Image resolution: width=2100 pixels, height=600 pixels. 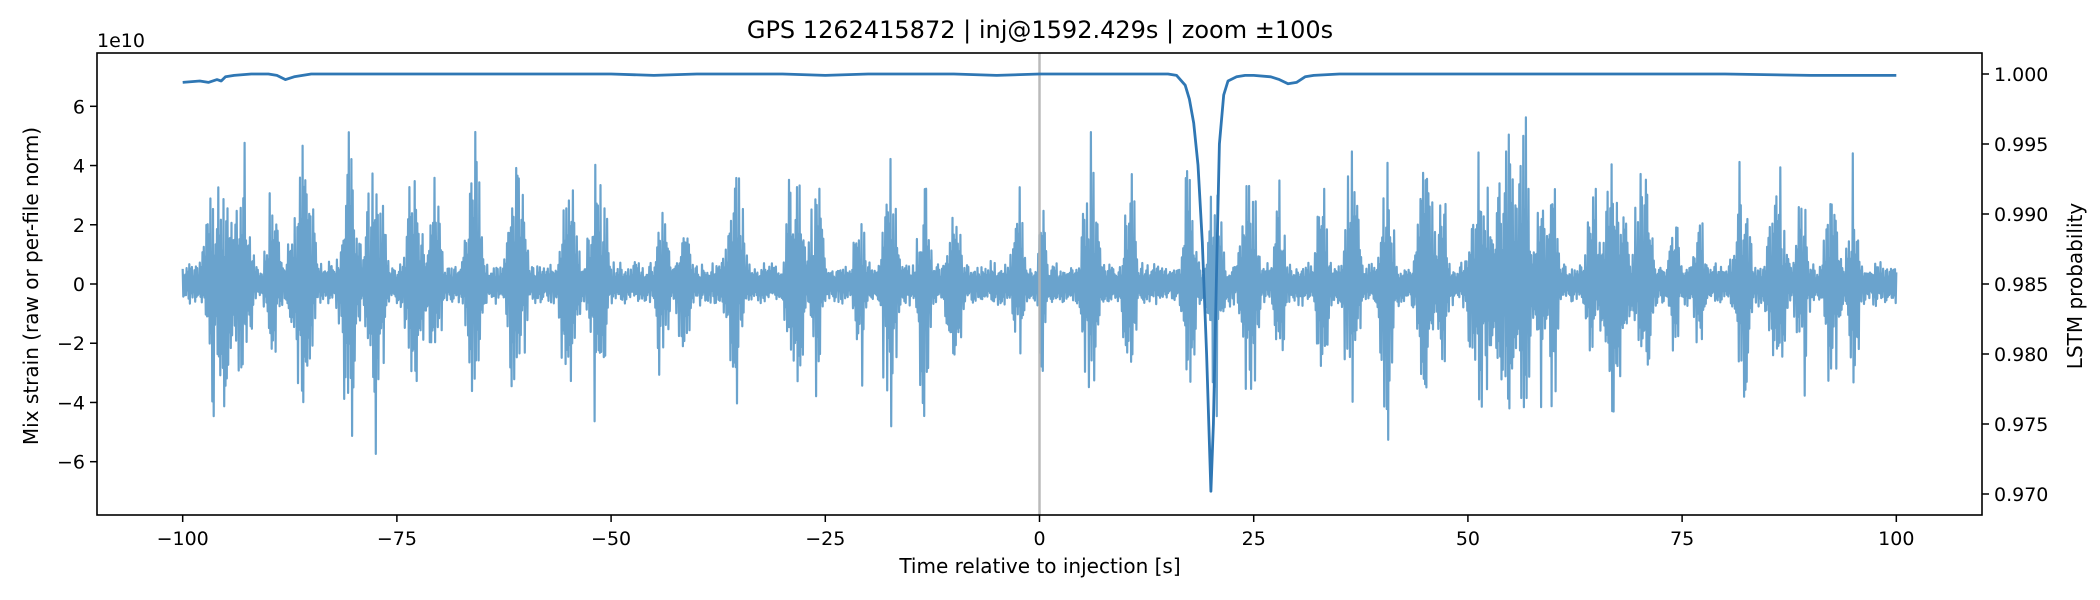 I want to click on x-tick-label: 0, so click(x=1039, y=539).